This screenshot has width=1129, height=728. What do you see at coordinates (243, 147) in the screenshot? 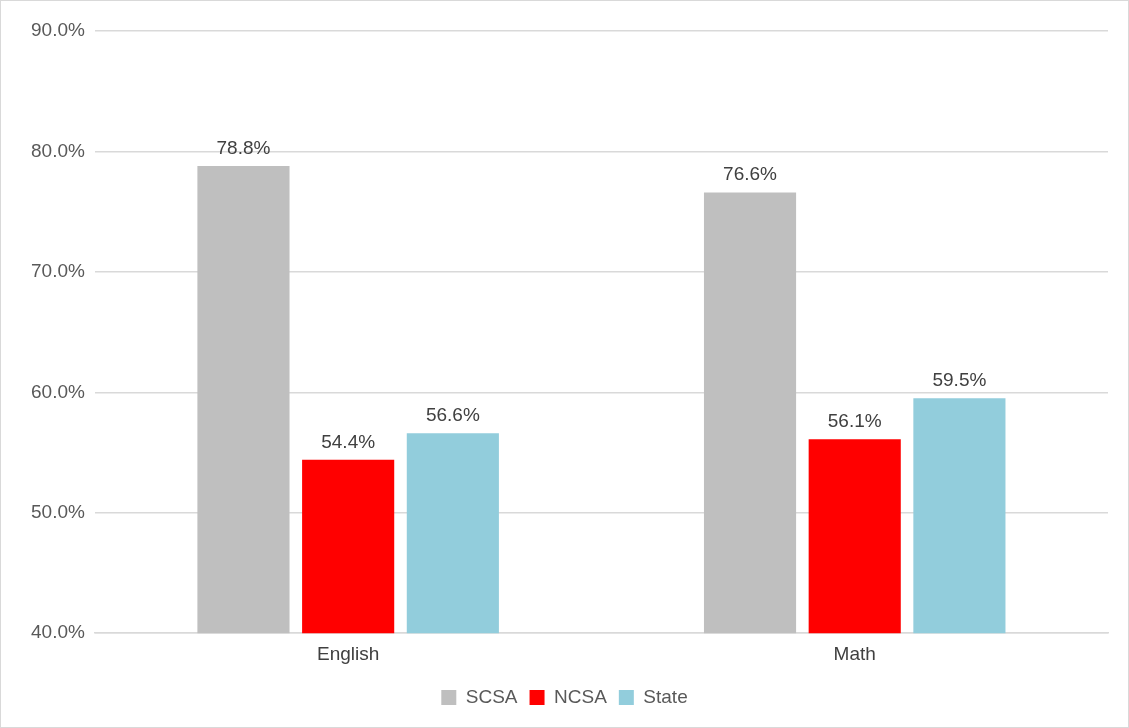
I see `data-label: 78.8%` at bounding box center [243, 147].